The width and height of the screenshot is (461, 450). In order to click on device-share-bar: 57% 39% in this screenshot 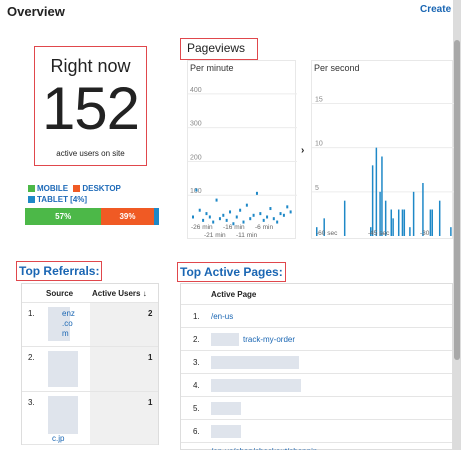, I will do `click(92, 216)`.